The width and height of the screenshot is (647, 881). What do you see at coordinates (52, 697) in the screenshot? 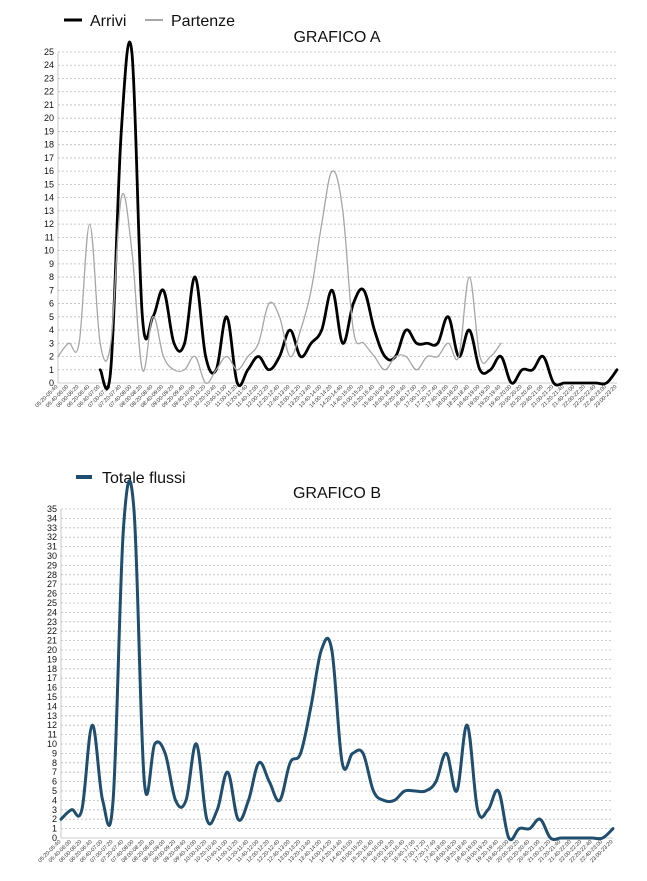
I see `chart-b-y-tick-label: 15` at bounding box center [52, 697].